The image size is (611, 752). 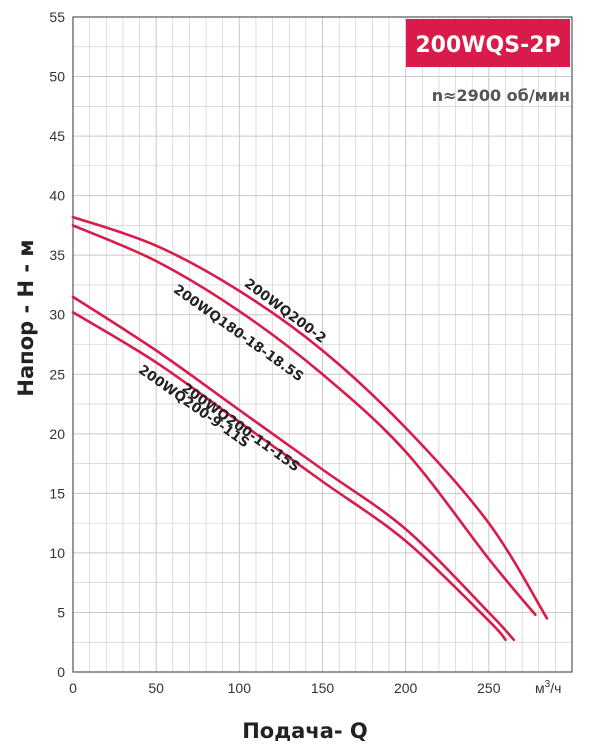 I want to click on x-tick-label: 150, so click(x=323, y=688).